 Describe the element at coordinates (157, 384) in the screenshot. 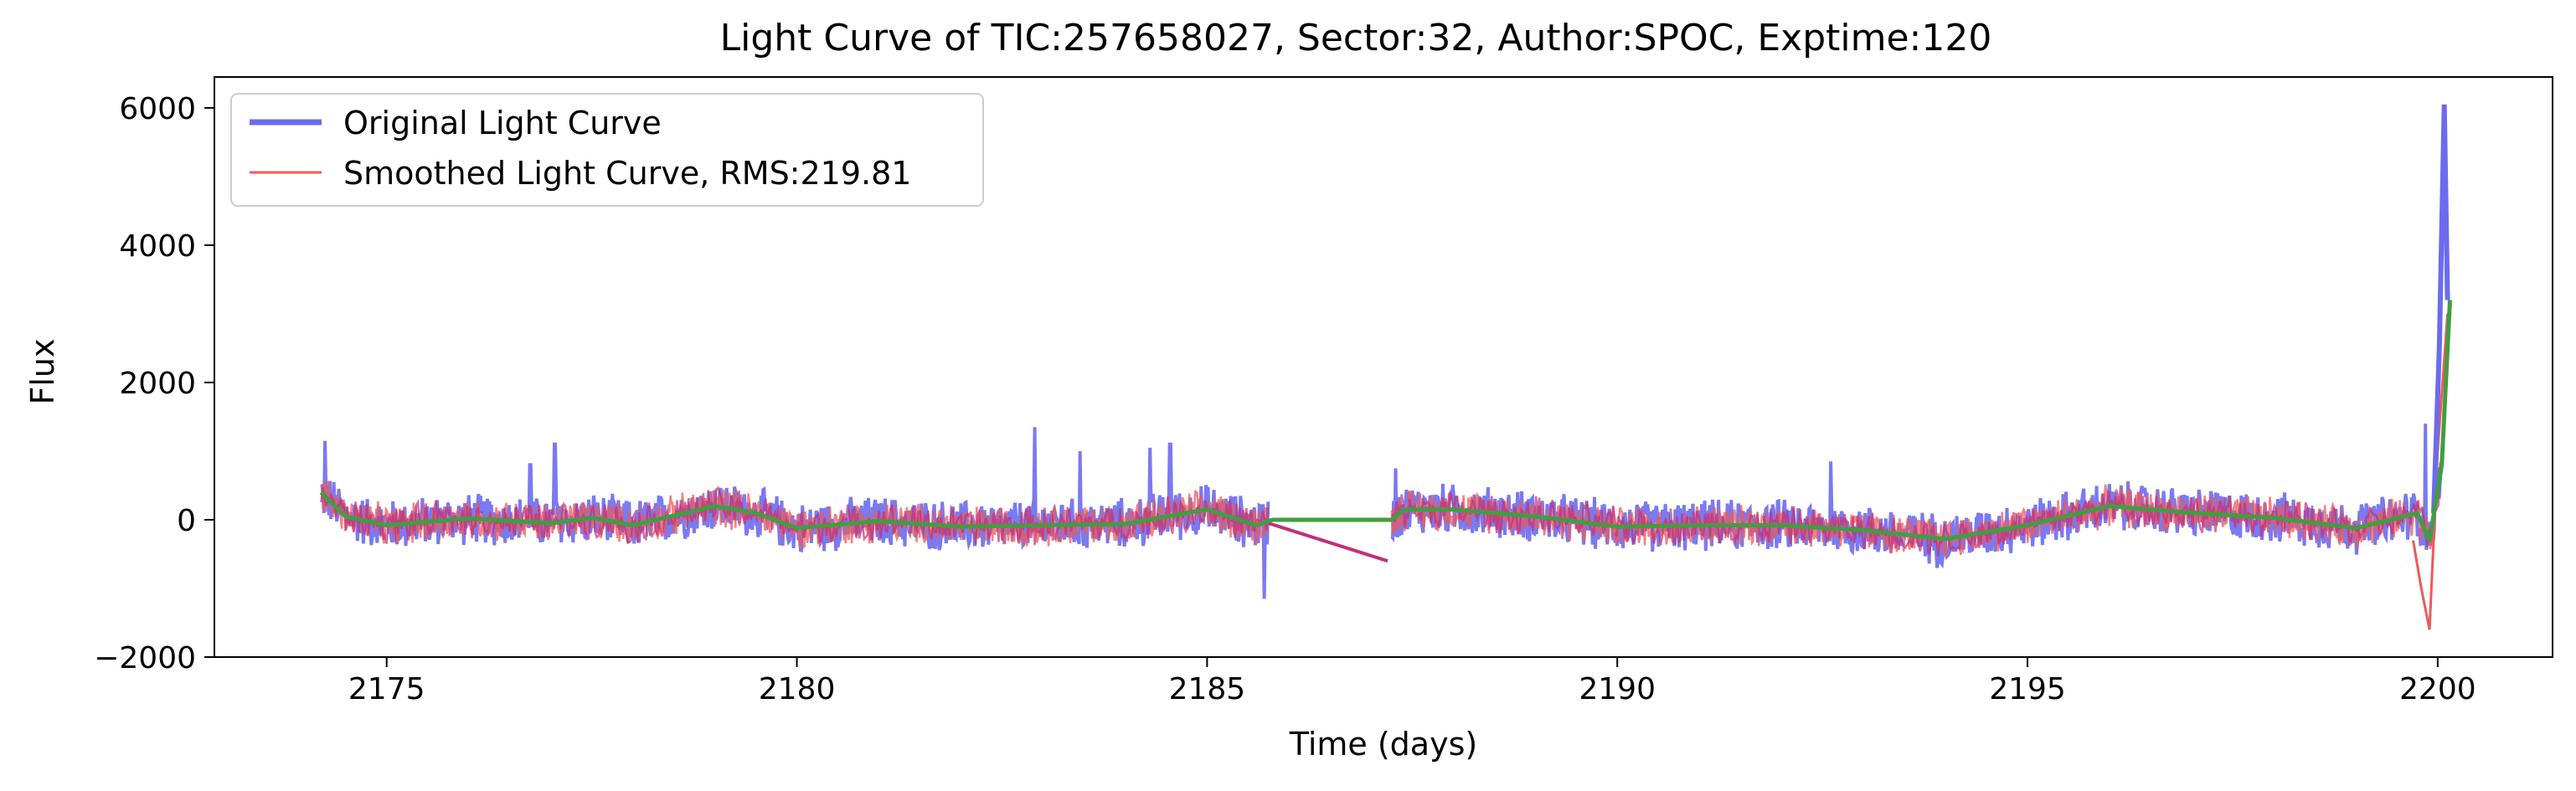

I see `y-tick-label-2000: 2000` at that location.